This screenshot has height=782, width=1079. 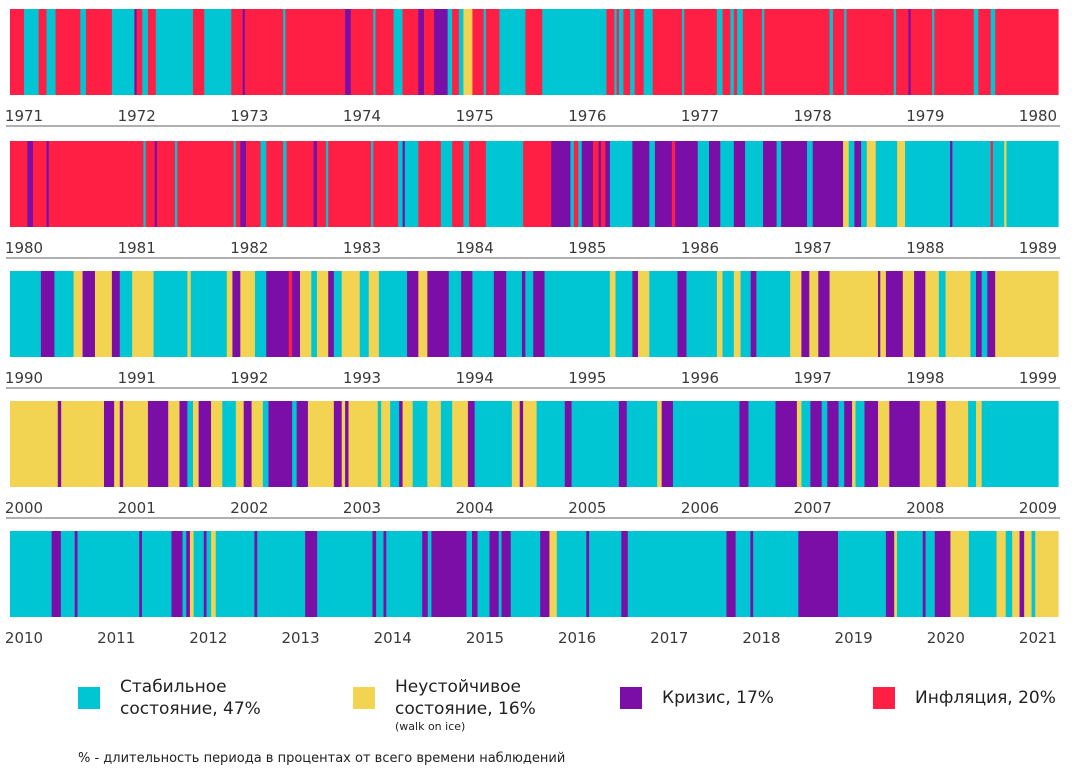 What do you see at coordinates (925, 116) in the screenshot?
I see `tick-label: 1979` at bounding box center [925, 116].